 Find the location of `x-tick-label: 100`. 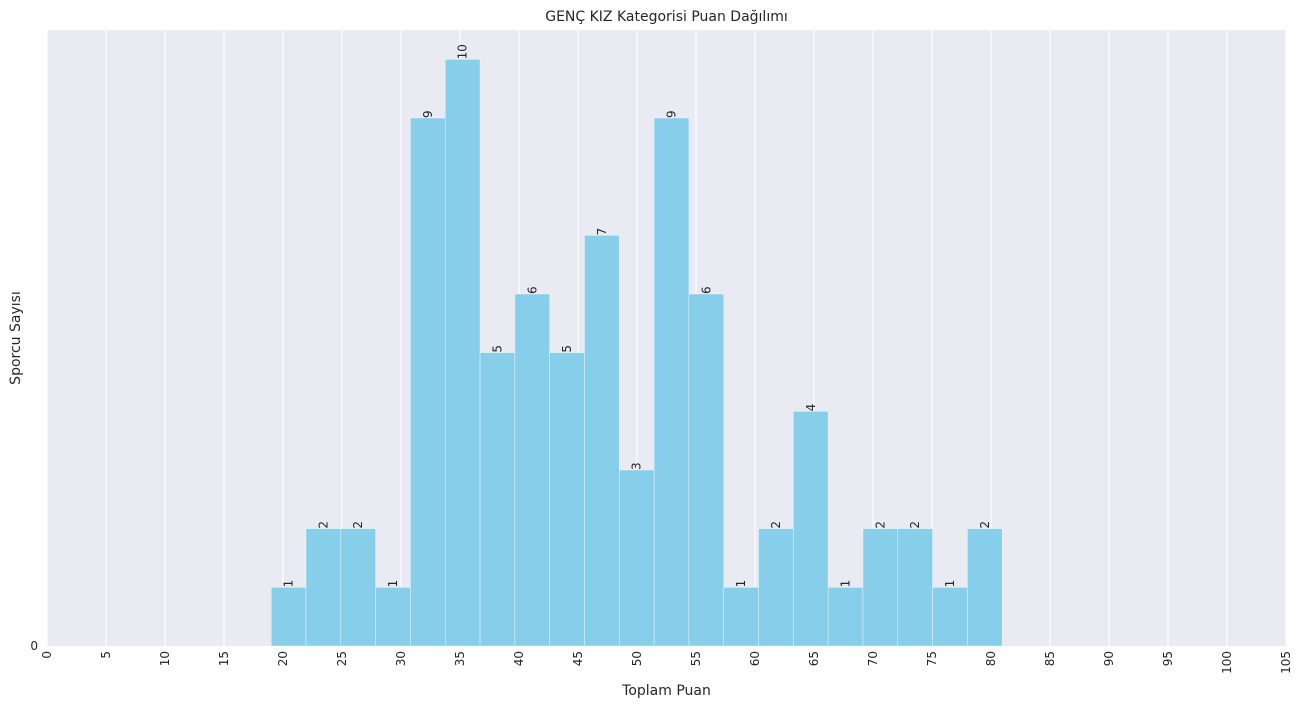

x-tick-label: 100 is located at coordinates (1227, 662).